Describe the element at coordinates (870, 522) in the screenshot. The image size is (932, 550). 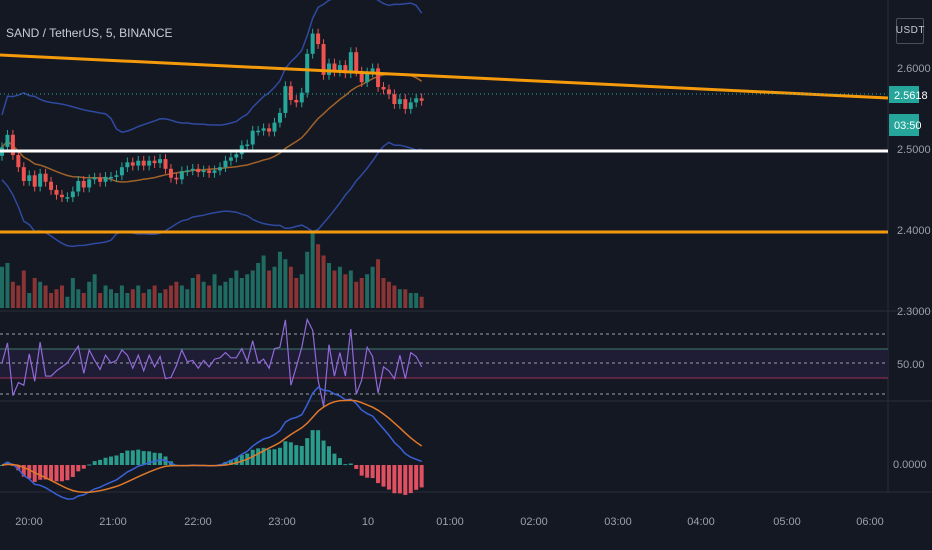
I see `time-axis-label: 06:00` at that location.